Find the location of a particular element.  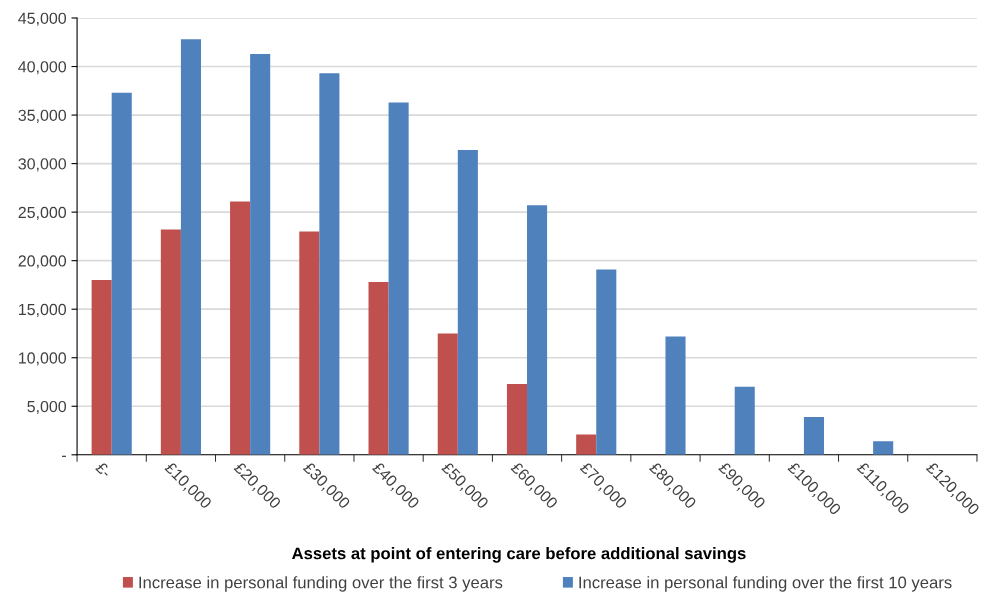

legend-label: Increase in personal funding over the first 3 years is located at coordinates (321, 584).